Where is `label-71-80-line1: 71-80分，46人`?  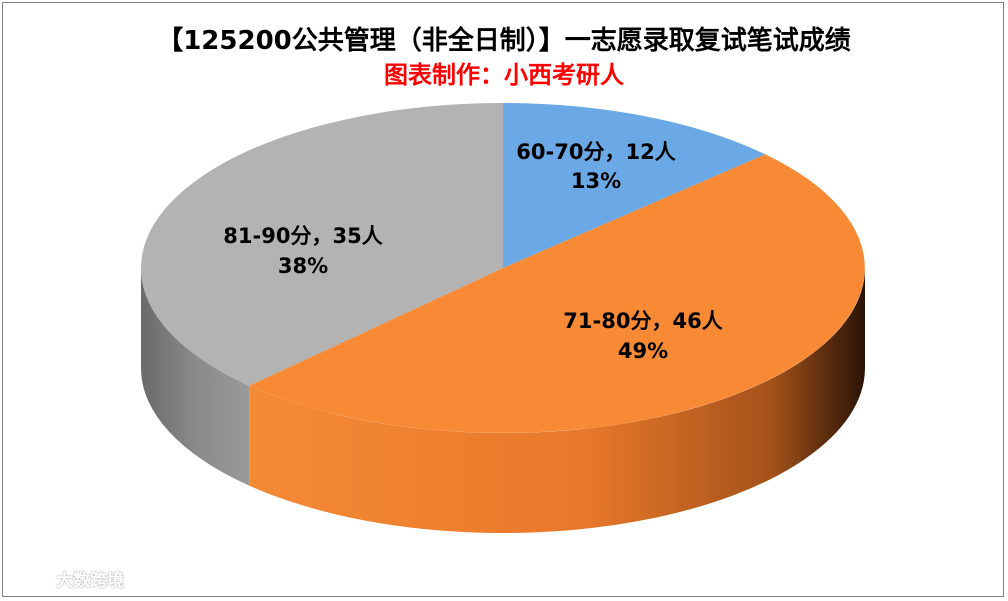
label-71-80-line1: 71-80分，46人 is located at coordinates (642, 321).